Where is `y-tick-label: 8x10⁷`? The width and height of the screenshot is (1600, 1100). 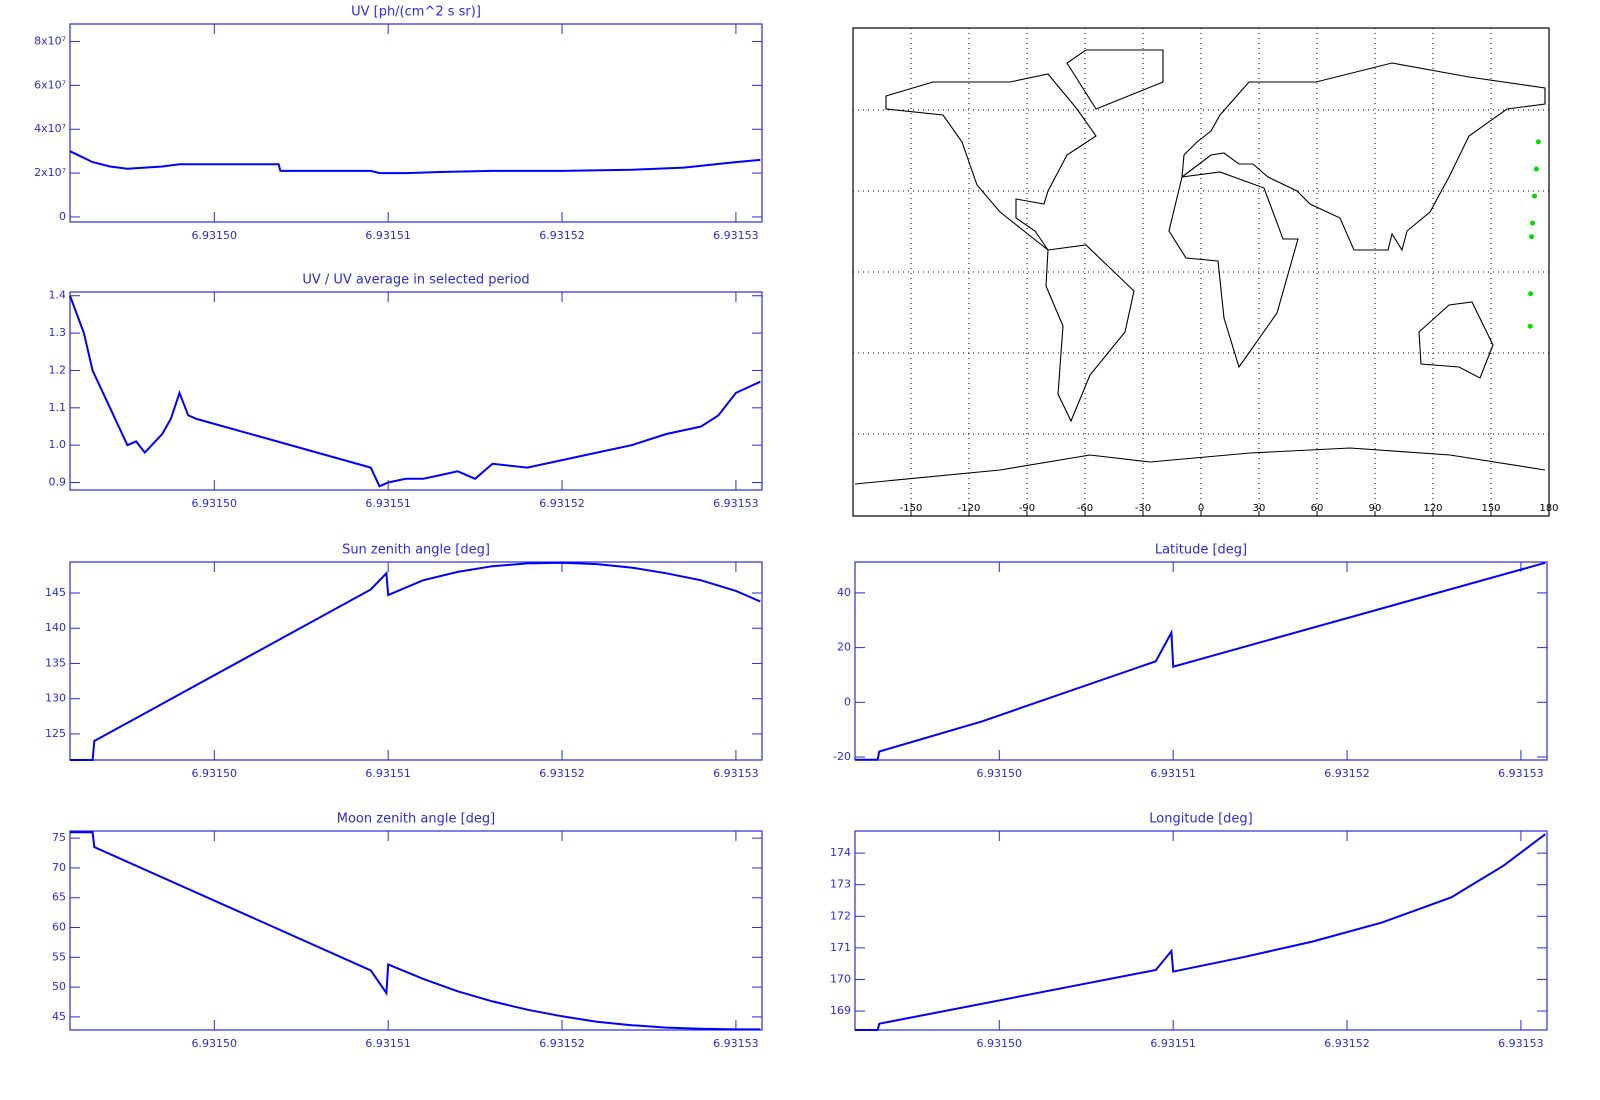
y-tick-label: 8x10⁷ is located at coordinates (50, 41).